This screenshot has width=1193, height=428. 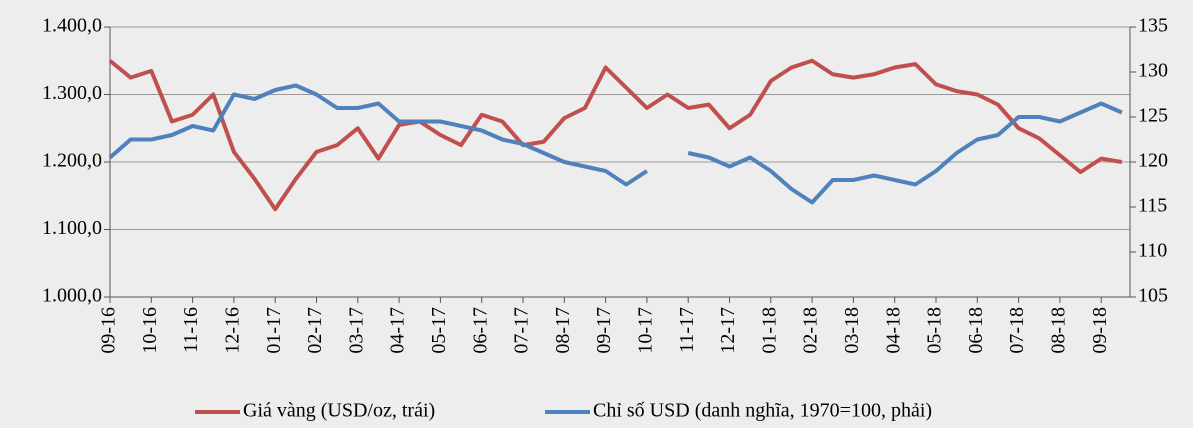 I want to click on x-tick-label: 12-17, so click(x=728, y=330).